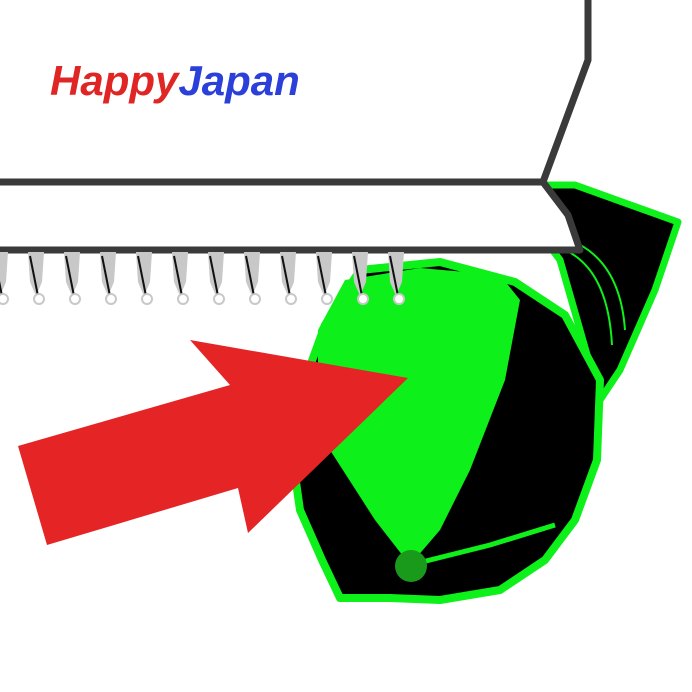  What do you see at coordinates (292, 216) in the screenshot?
I see `printer-base` at bounding box center [292, 216].